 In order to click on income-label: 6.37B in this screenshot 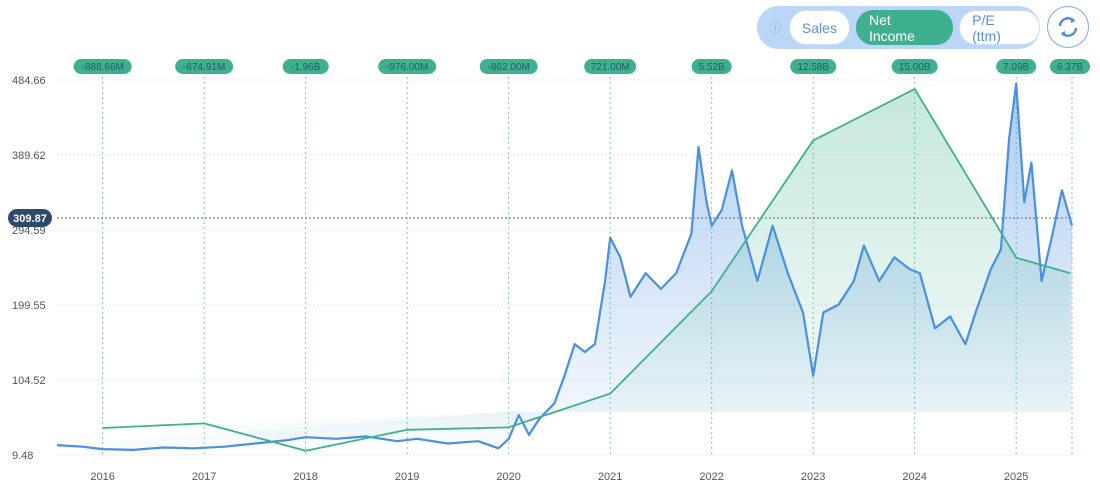, I will do `click(1070, 67)`.